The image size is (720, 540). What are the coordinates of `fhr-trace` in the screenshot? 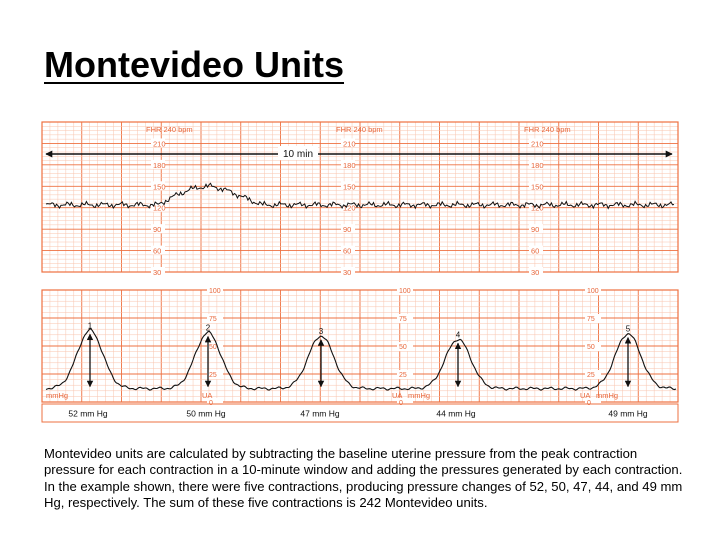 It's located at (360, 196).